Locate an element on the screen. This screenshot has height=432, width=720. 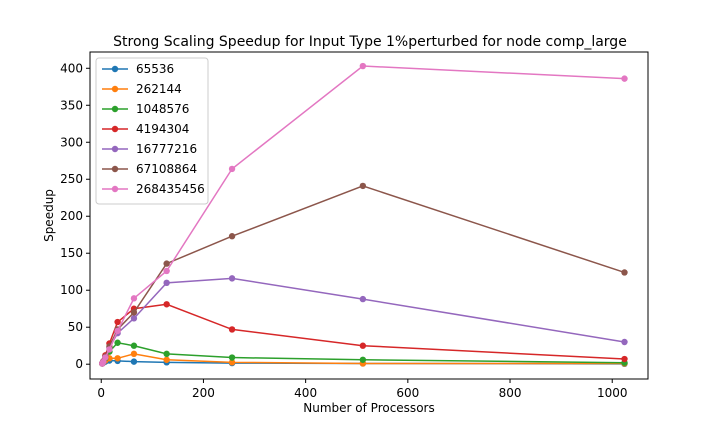
y-tick-label: 400 is located at coordinates (71, 68).